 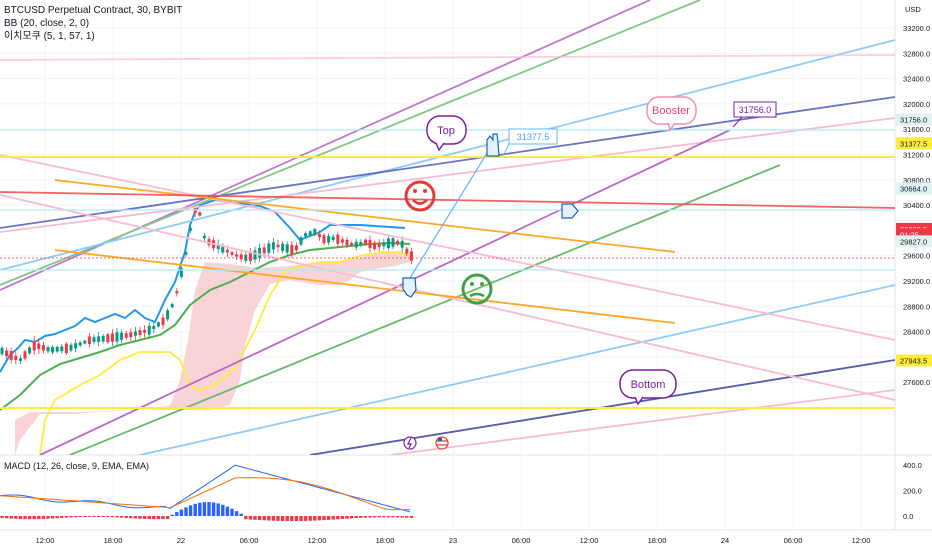 What do you see at coordinates (912, 491) in the screenshot?
I see `macd-axis: 400.0 200.0 0.0` at bounding box center [912, 491].